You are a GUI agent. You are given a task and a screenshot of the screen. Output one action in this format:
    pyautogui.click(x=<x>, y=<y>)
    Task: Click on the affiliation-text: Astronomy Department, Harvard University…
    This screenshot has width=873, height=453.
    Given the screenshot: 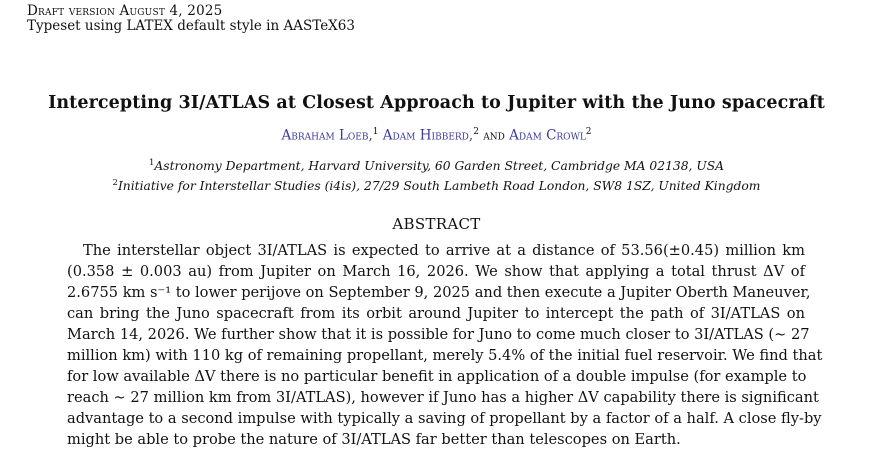 What is the action you would take?
    pyautogui.click(x=439, y=166)
    